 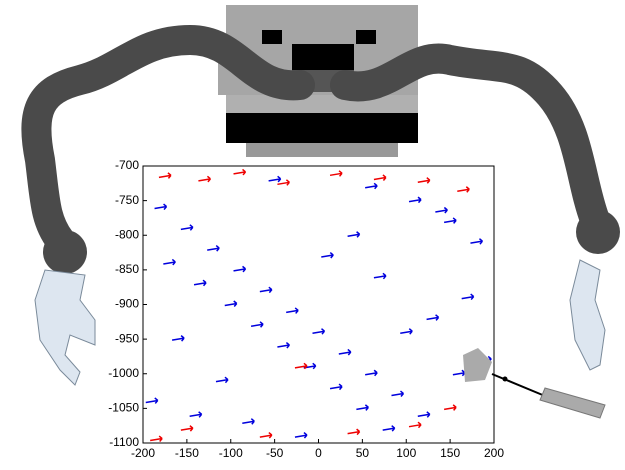 What do you see at coordinates (363, 453) in the screenshot?
I see `x-tick-label: 50` at bounding box center [363, 453].